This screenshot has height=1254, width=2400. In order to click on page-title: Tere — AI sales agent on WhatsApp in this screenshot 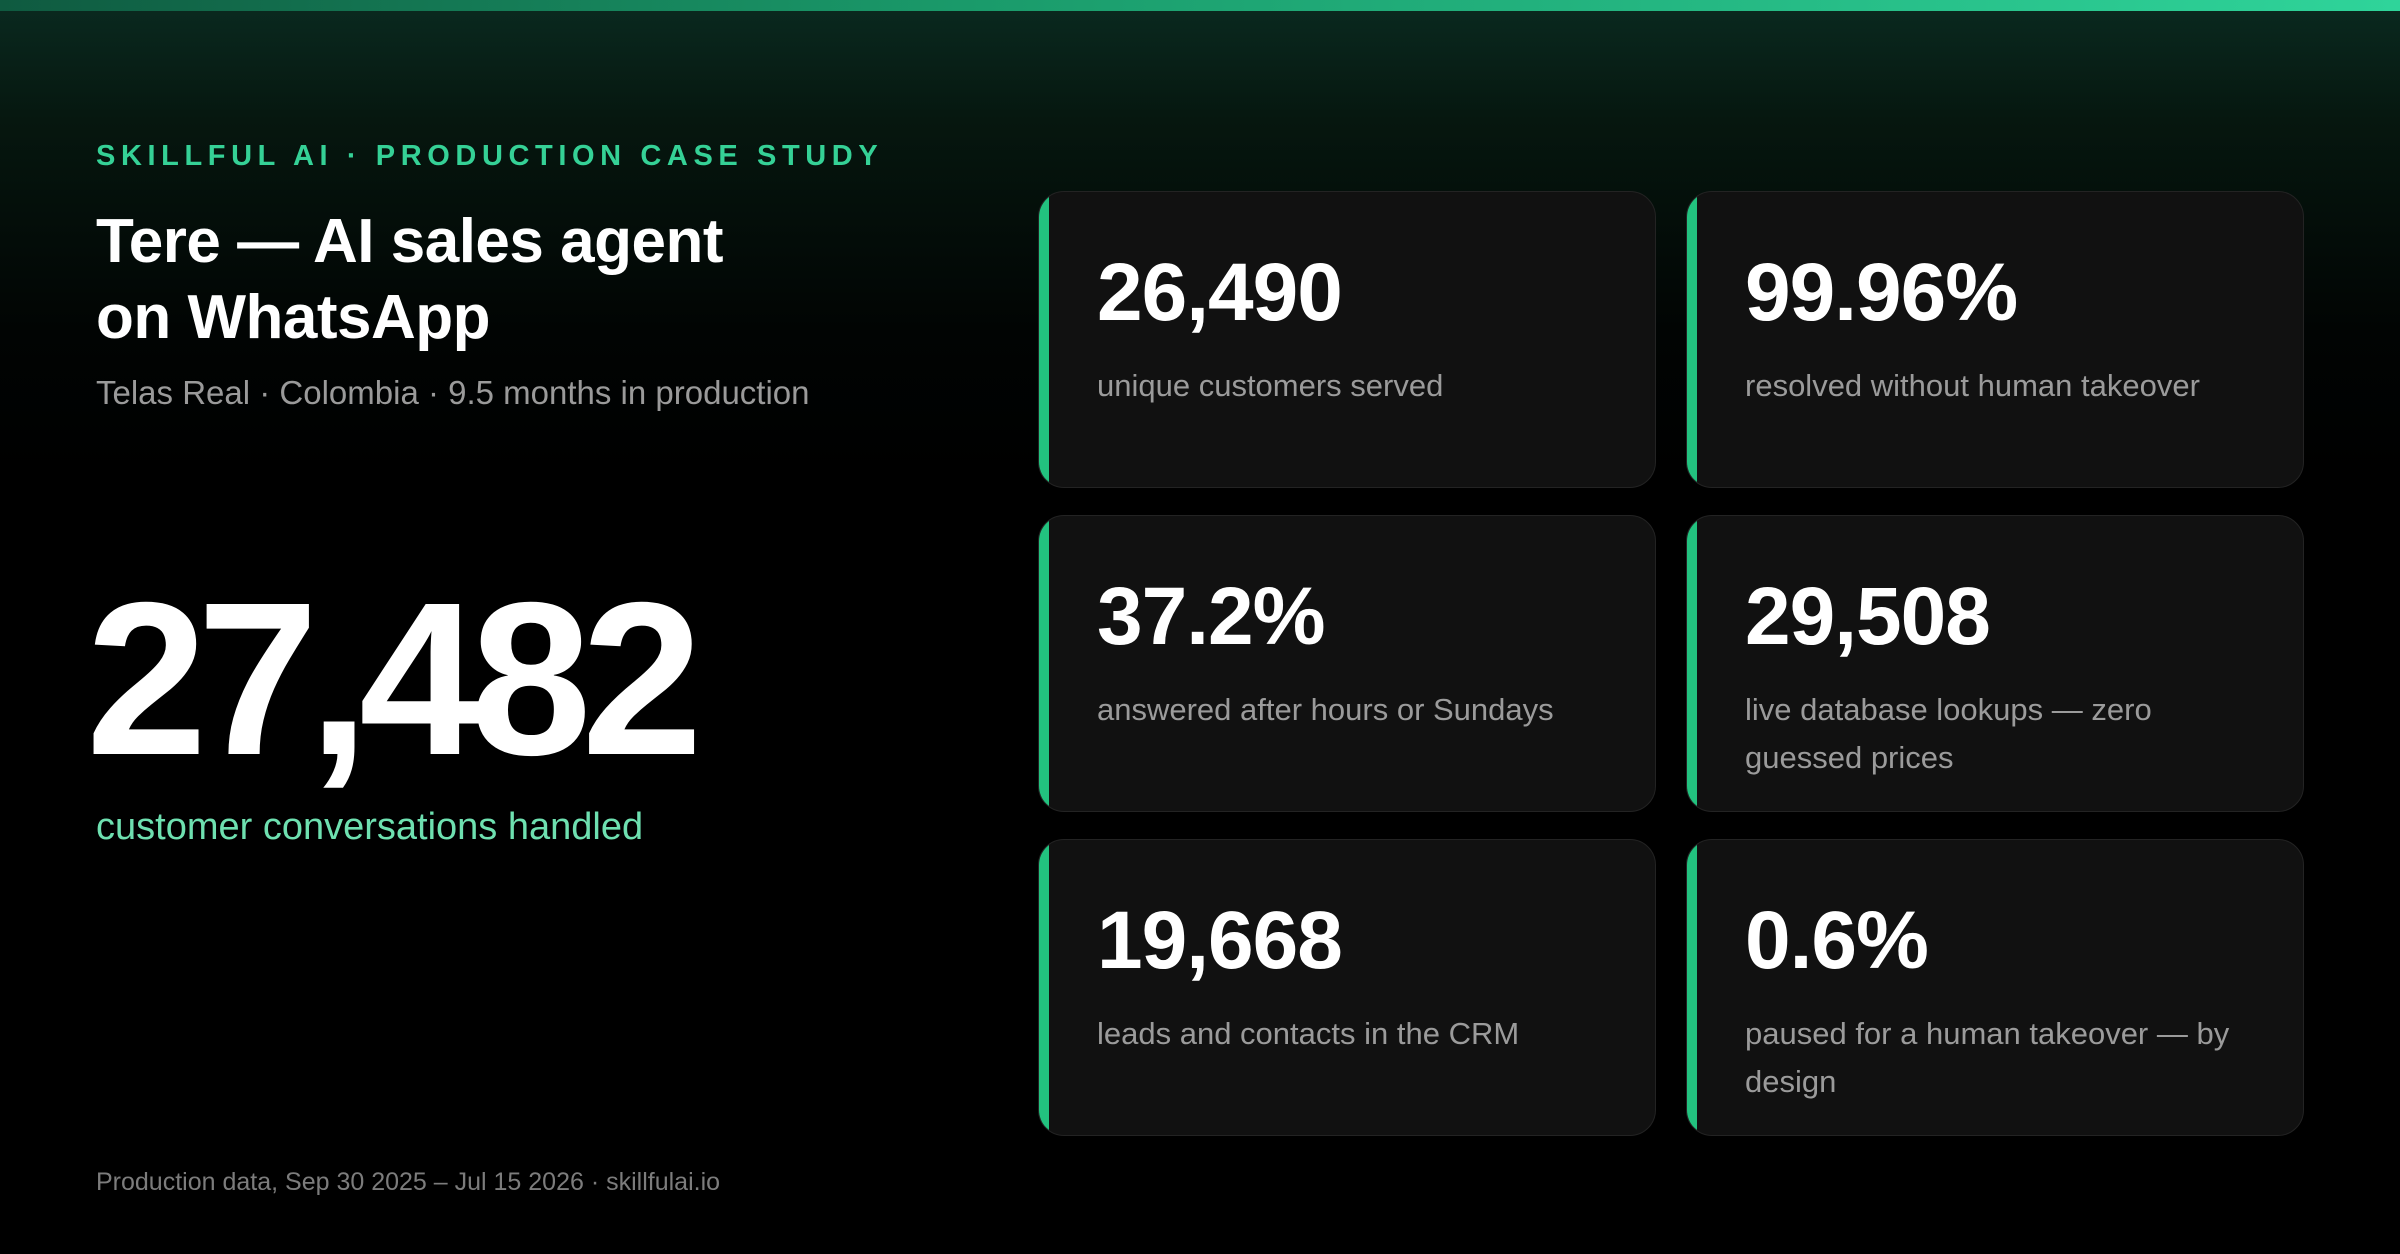, I will do `click(476, 280)`.